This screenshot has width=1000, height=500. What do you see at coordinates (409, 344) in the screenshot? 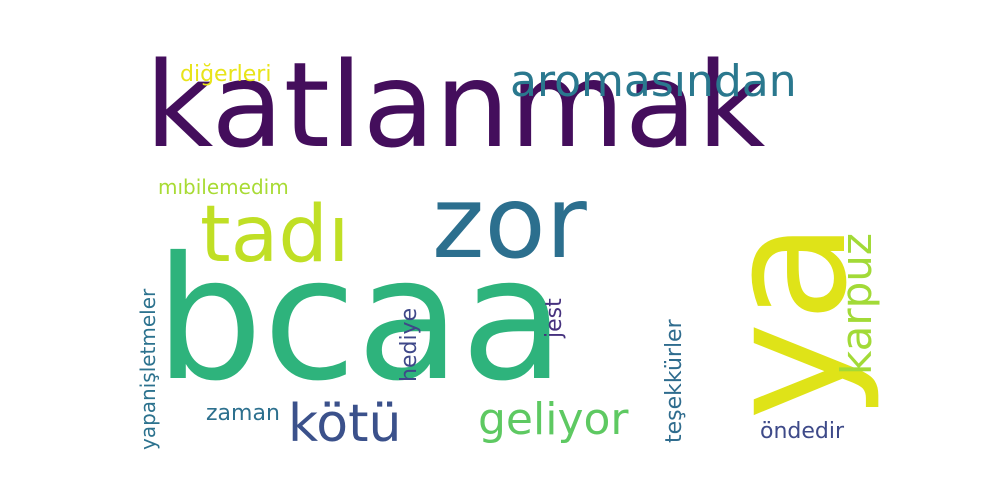
I see `word-hediye: hediye` at bounding box center [409, 344].